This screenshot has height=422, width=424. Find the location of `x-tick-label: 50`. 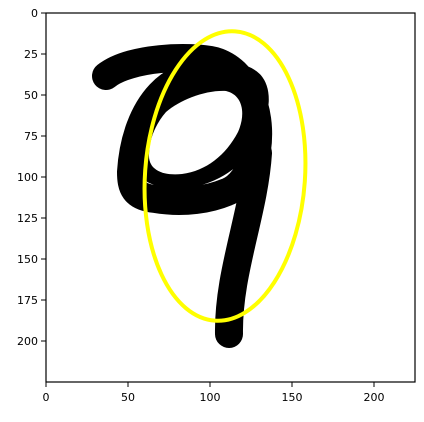

x-tick-label: 50 is located at coordinates (128, 397).